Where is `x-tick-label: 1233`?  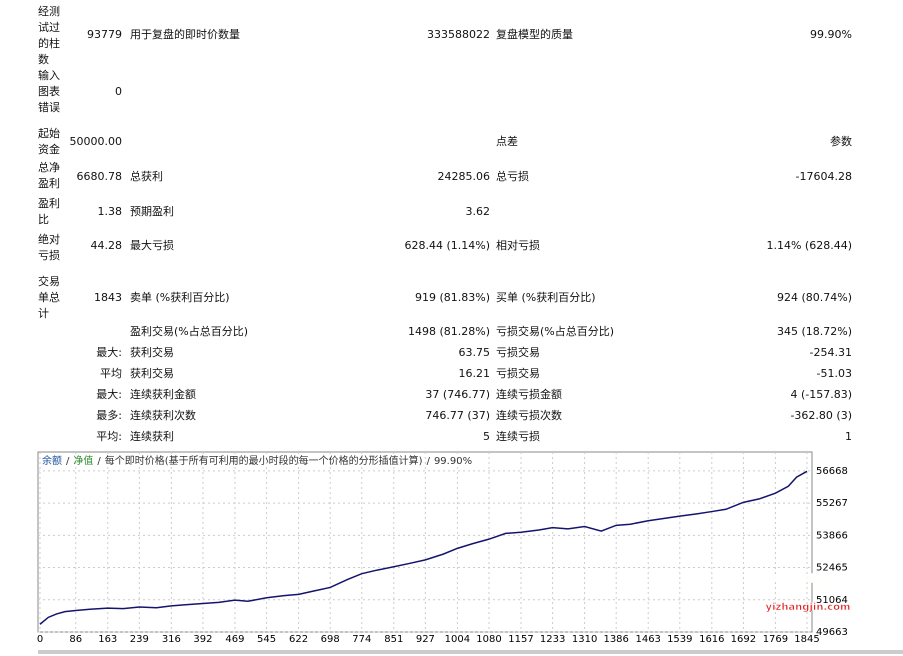
x-tick-label: 1233 is located at coordinates (552, 639).